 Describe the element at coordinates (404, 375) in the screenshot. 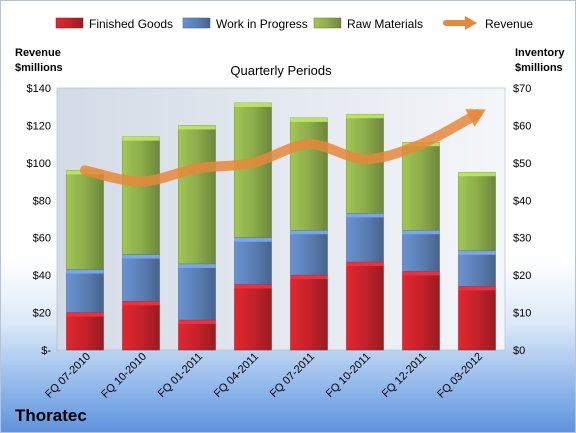

I see `x-tick-label: FQ 12-2011` at that location.